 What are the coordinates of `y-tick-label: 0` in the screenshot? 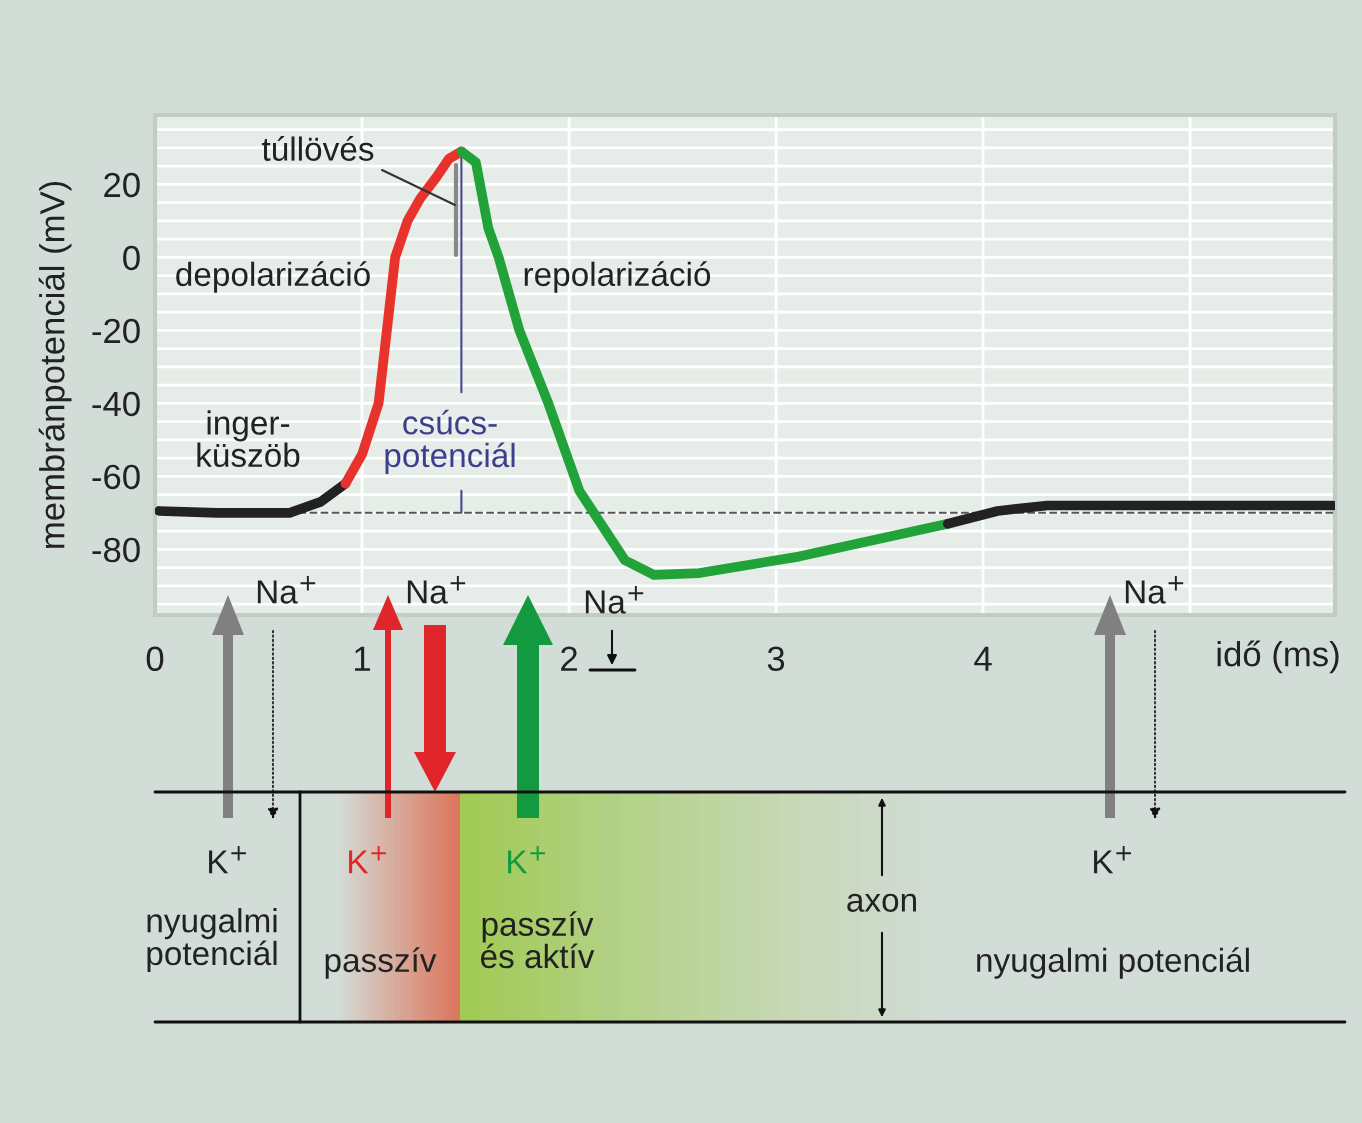 It's located at (131, 258).